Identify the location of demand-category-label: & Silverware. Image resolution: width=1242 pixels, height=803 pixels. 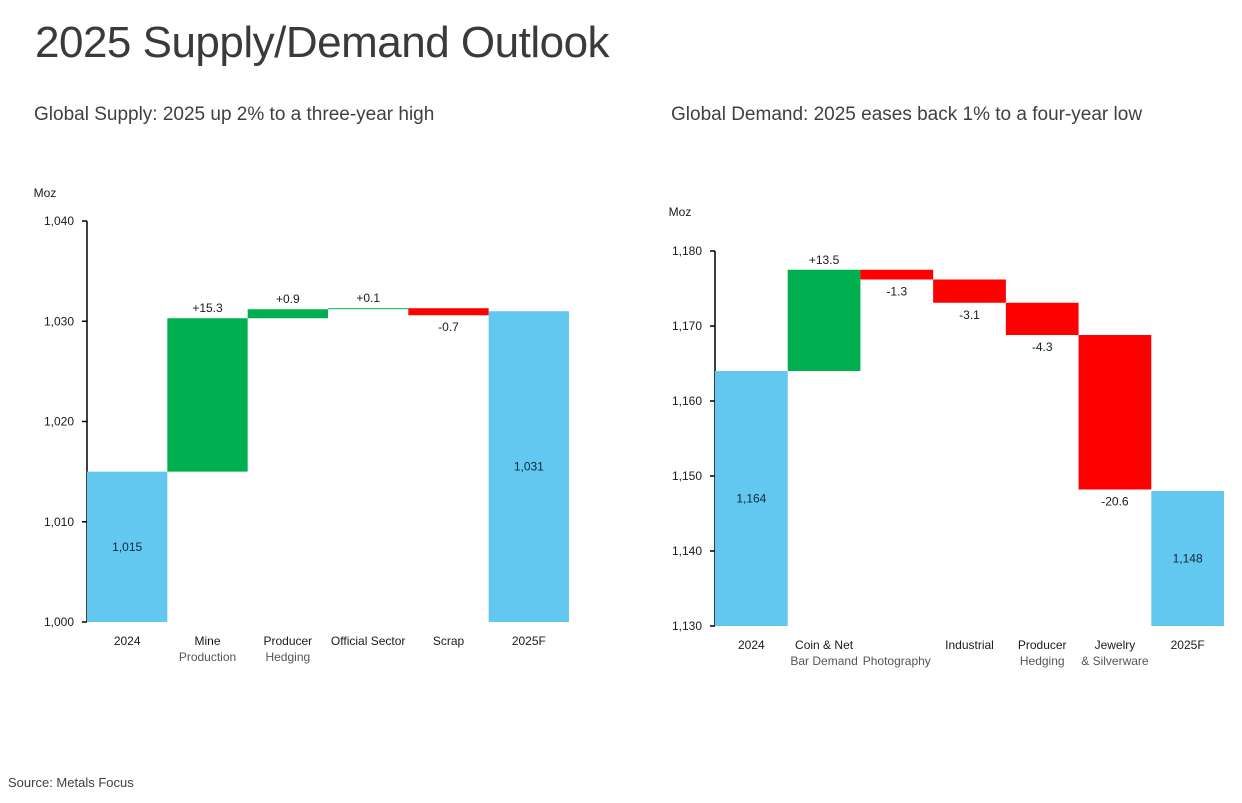
(1115, 661).